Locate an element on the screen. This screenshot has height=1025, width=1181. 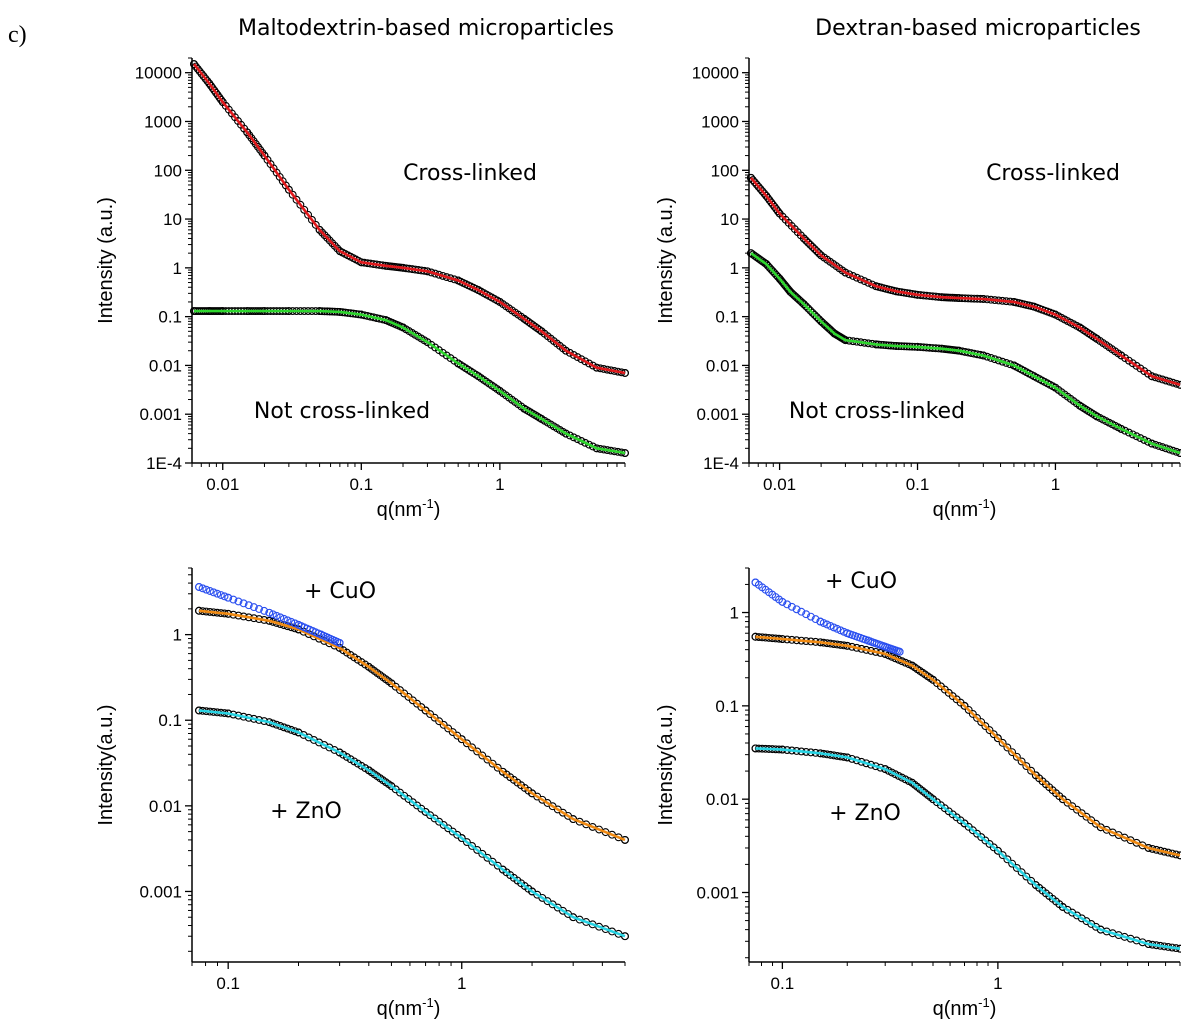
annotation: + ZnO is located at coordinates (865, 813).